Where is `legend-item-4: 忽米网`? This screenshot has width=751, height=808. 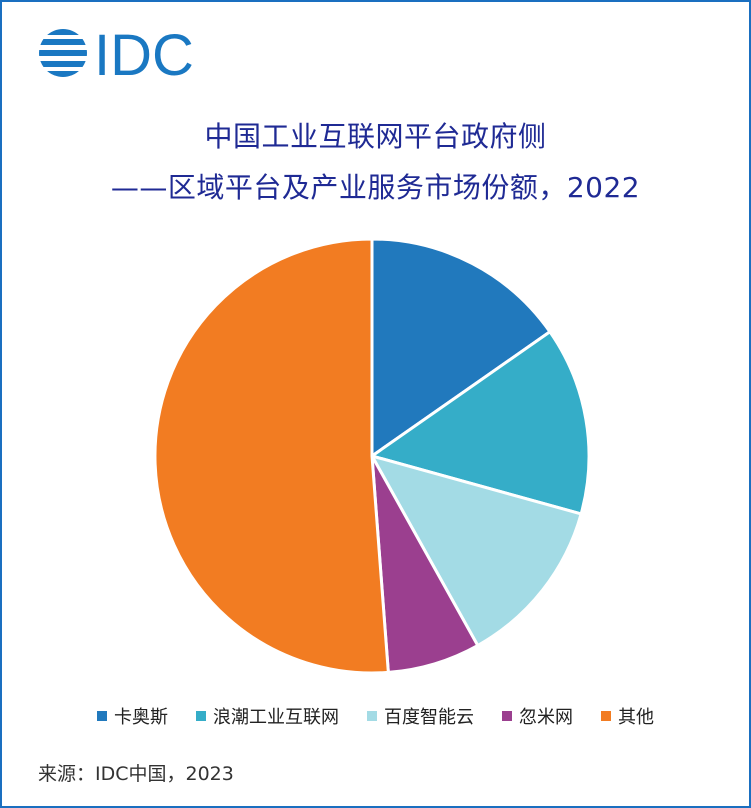
legend-item-4: 忽米网 is located at coordinates (537, 716).